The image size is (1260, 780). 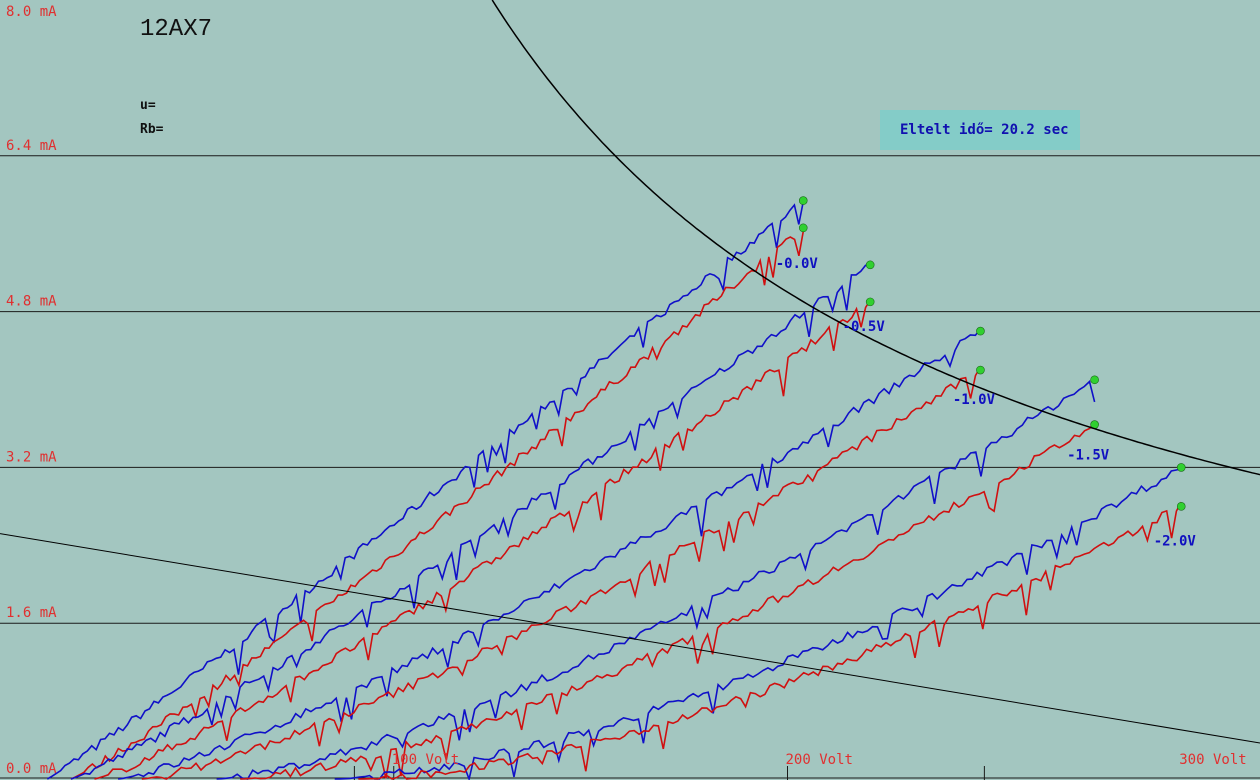 What do you see at coordinates (864, 327) in the screenshot?
I see `grid-voltage-label: -0.5V` at bounding box center [864, 327].